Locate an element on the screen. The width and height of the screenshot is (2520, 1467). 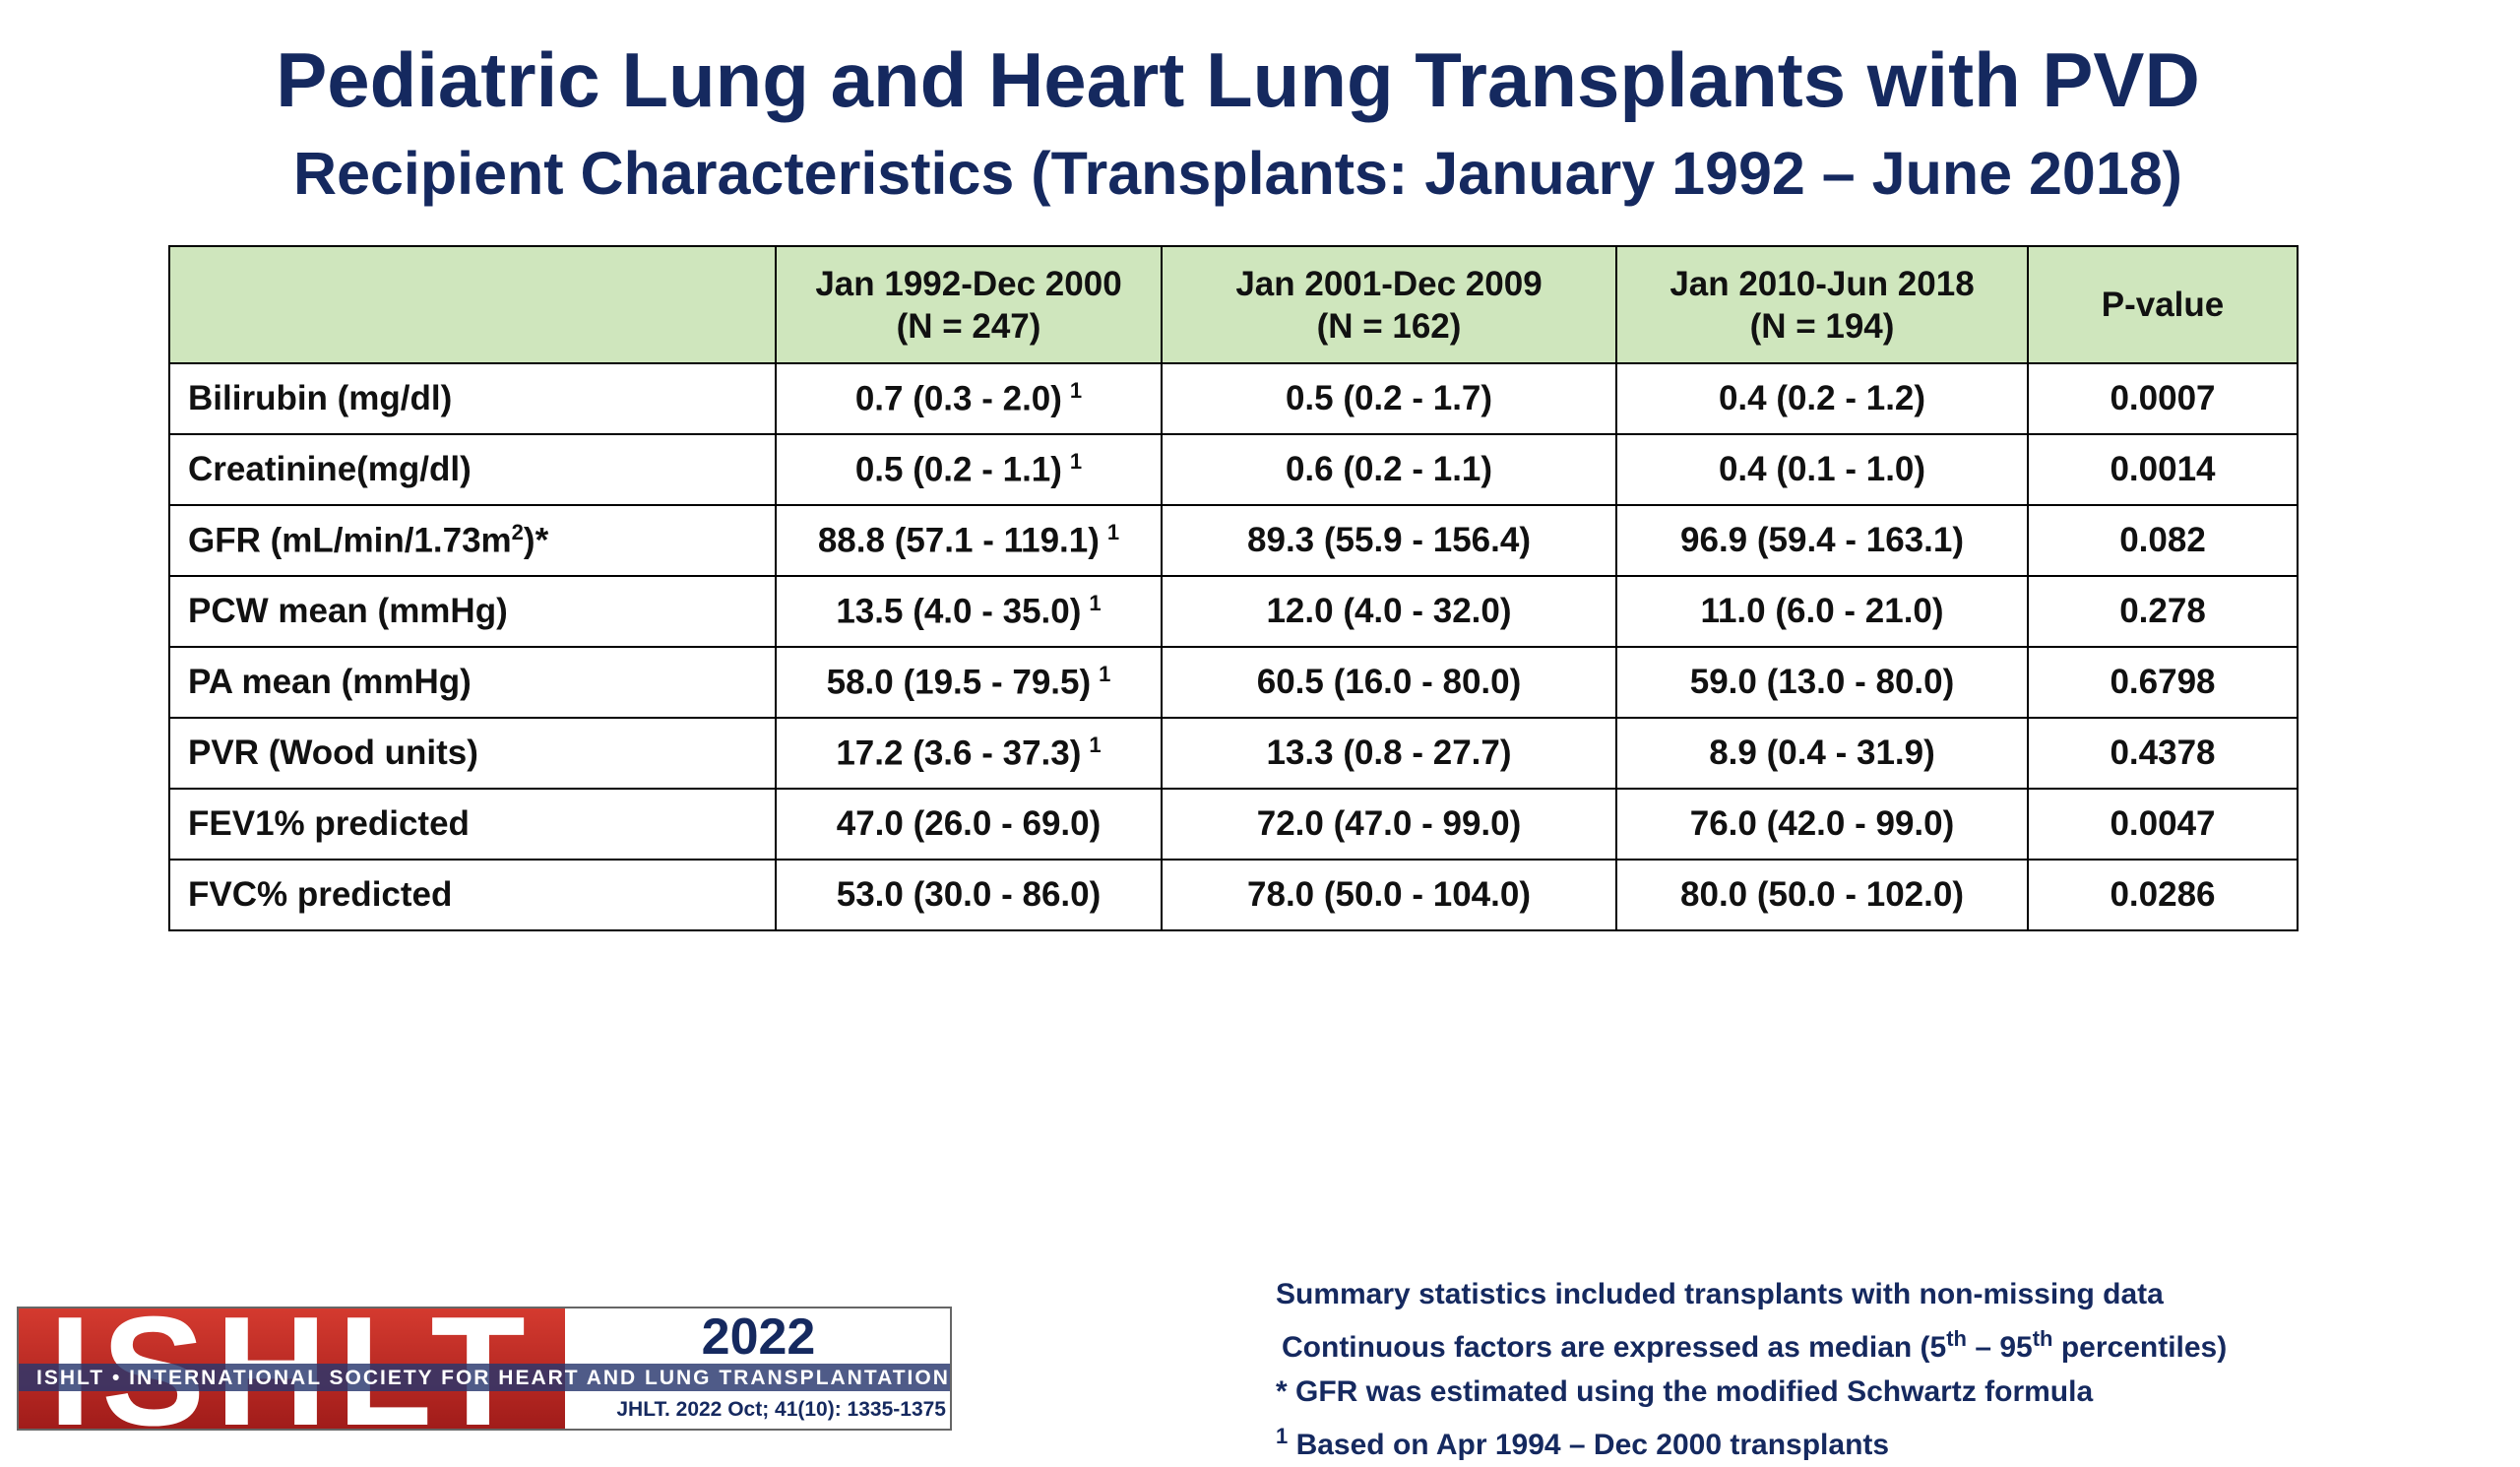
cell-era-2: 12.0 (4.0 - 32.0) is located at coordinates (1389, 611).